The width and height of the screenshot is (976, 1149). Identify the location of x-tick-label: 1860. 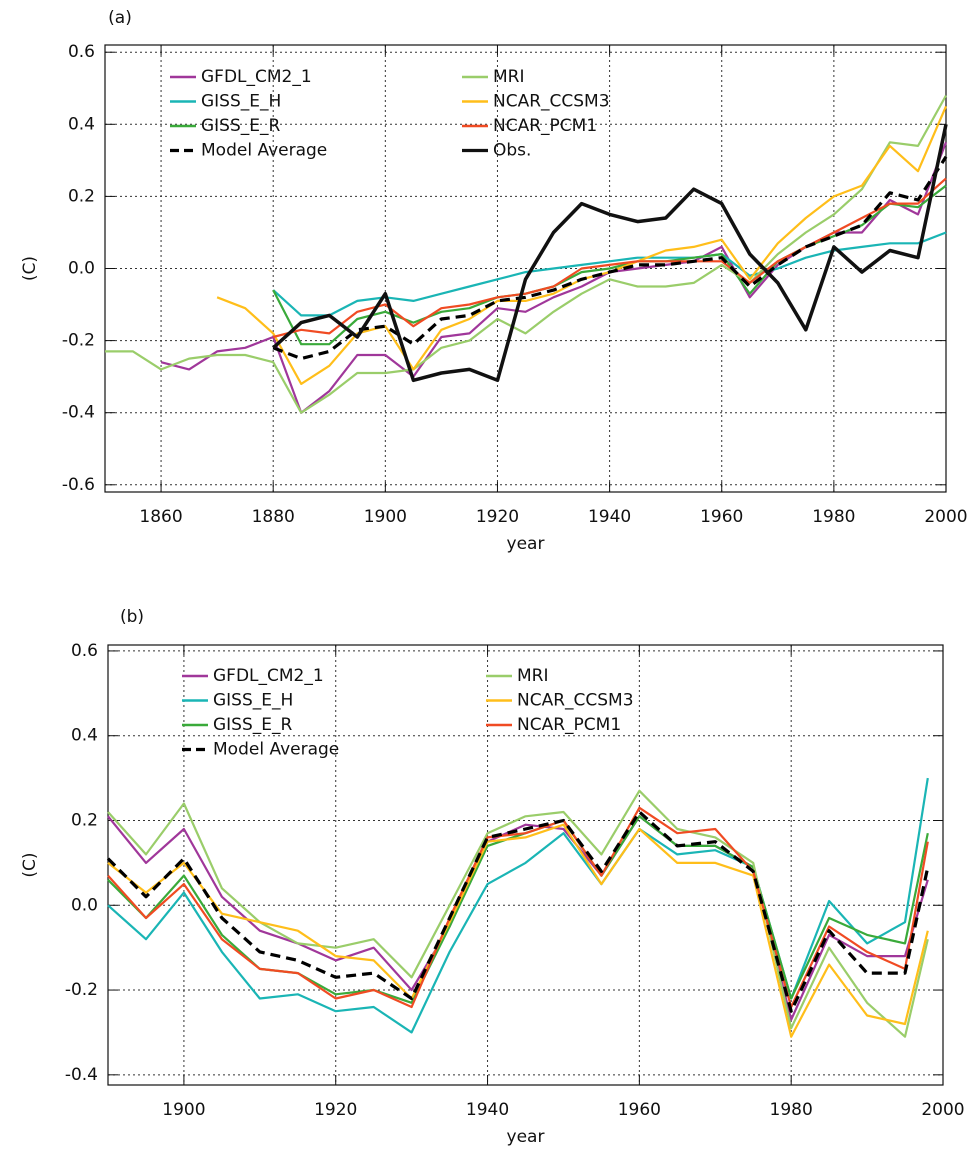
(160, 517).